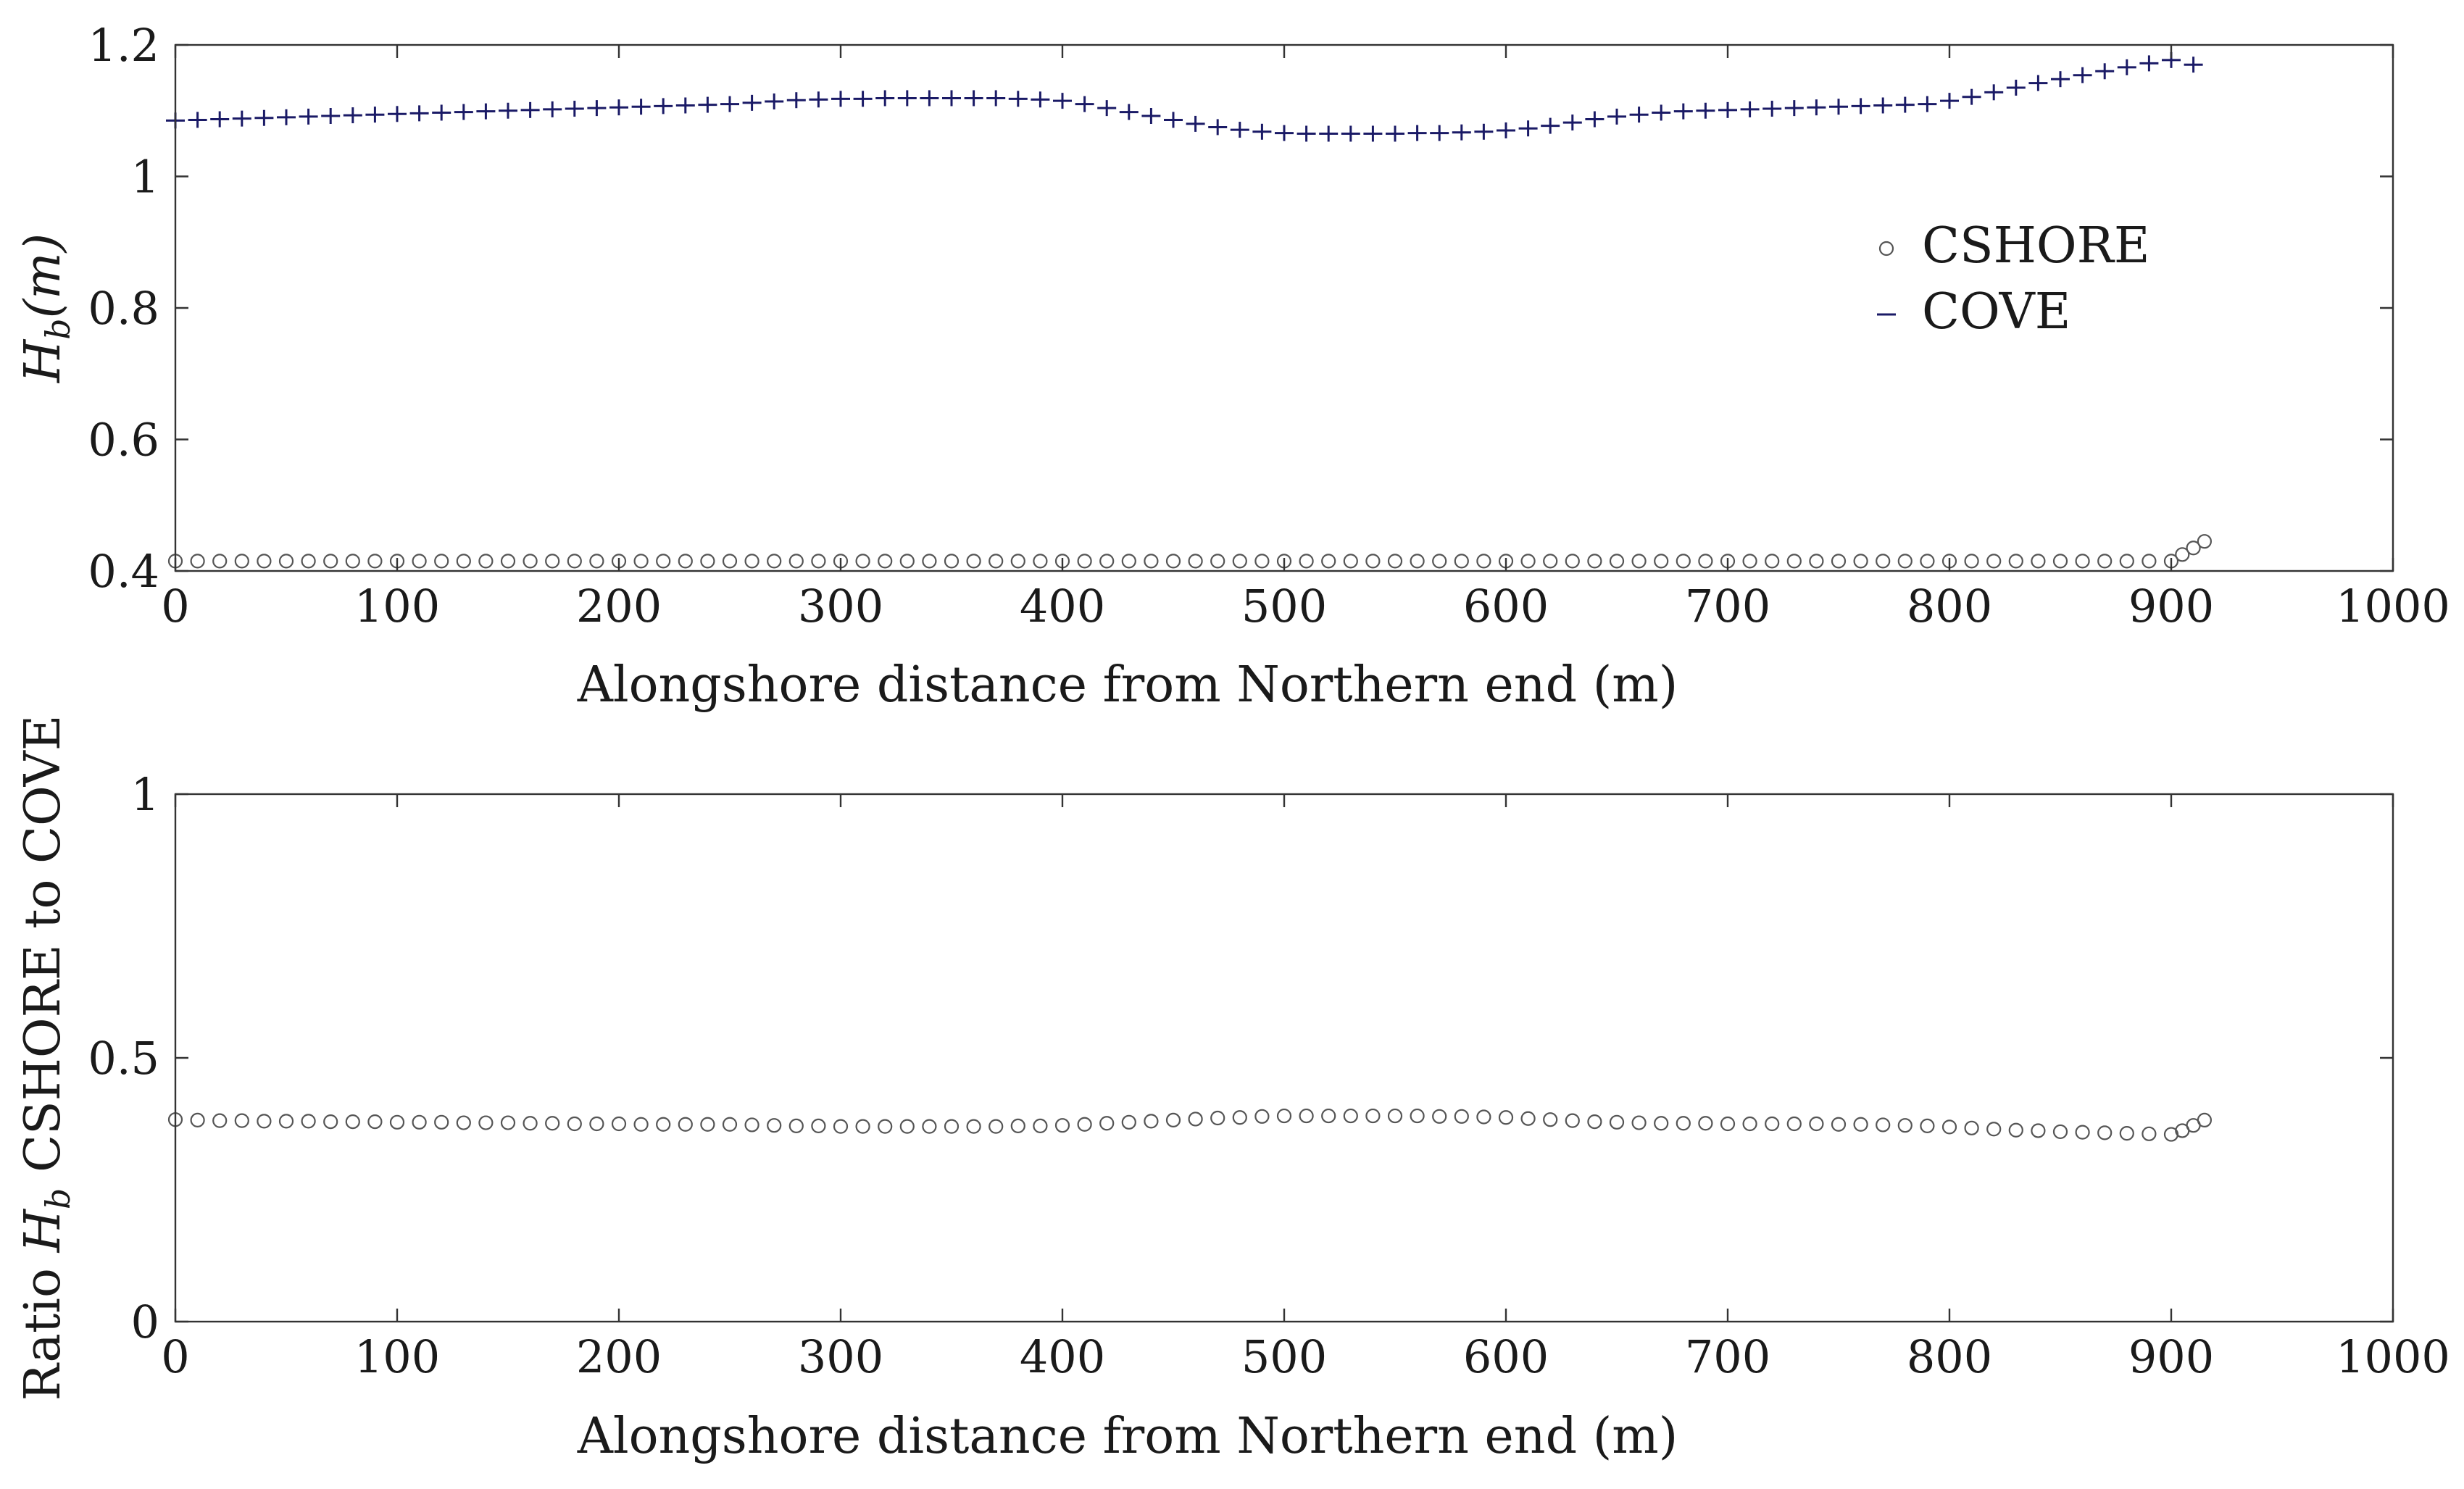 The width and height of the screenshot is (2464, 1489). Describe the element at coordinates (43, 276) in the screenshot. I see `top-y-label-unit: (m)` at that location.